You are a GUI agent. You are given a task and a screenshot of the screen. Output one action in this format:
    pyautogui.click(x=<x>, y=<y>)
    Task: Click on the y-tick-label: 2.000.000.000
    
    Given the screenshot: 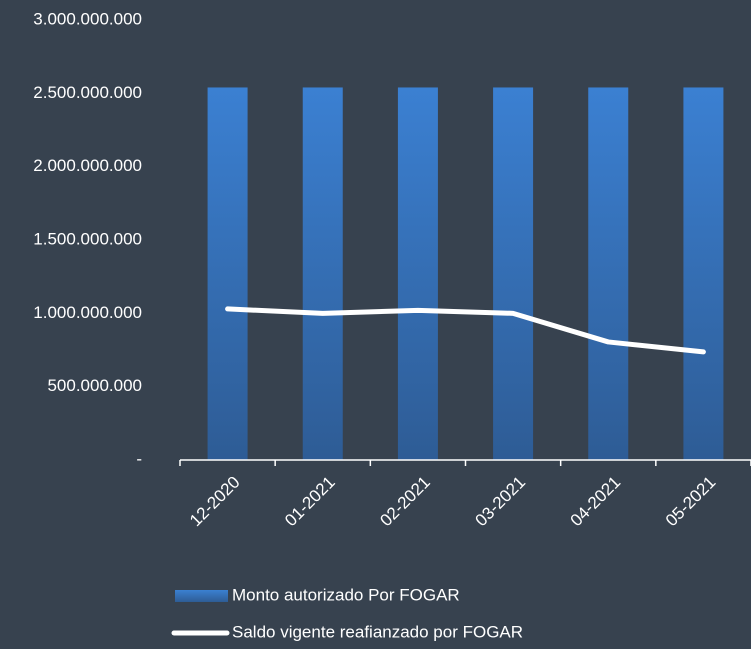 What is the action you would take?
    pyautogui.click(x=87, y=165)
    